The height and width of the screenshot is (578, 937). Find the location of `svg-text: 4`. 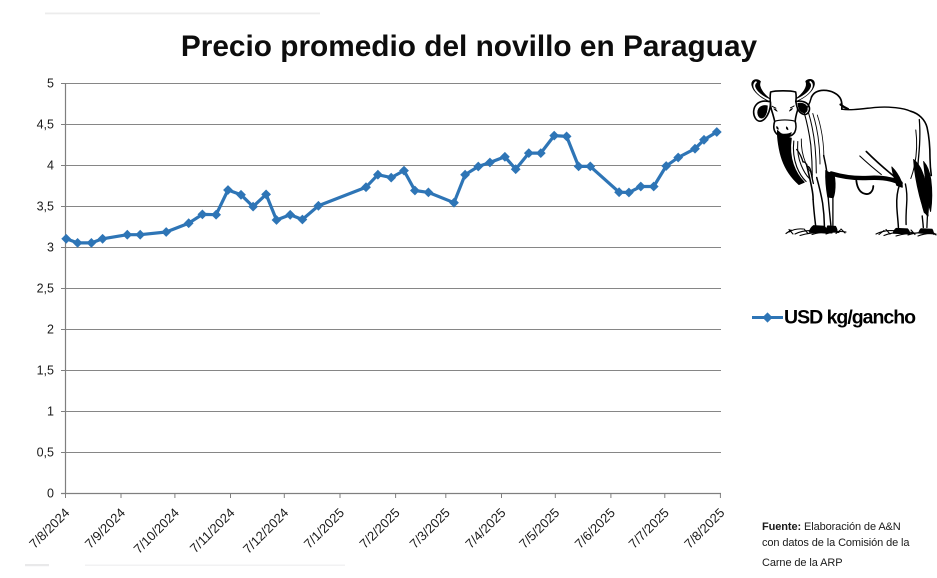

svg-text: 4 is located at coordinates (50, 166).